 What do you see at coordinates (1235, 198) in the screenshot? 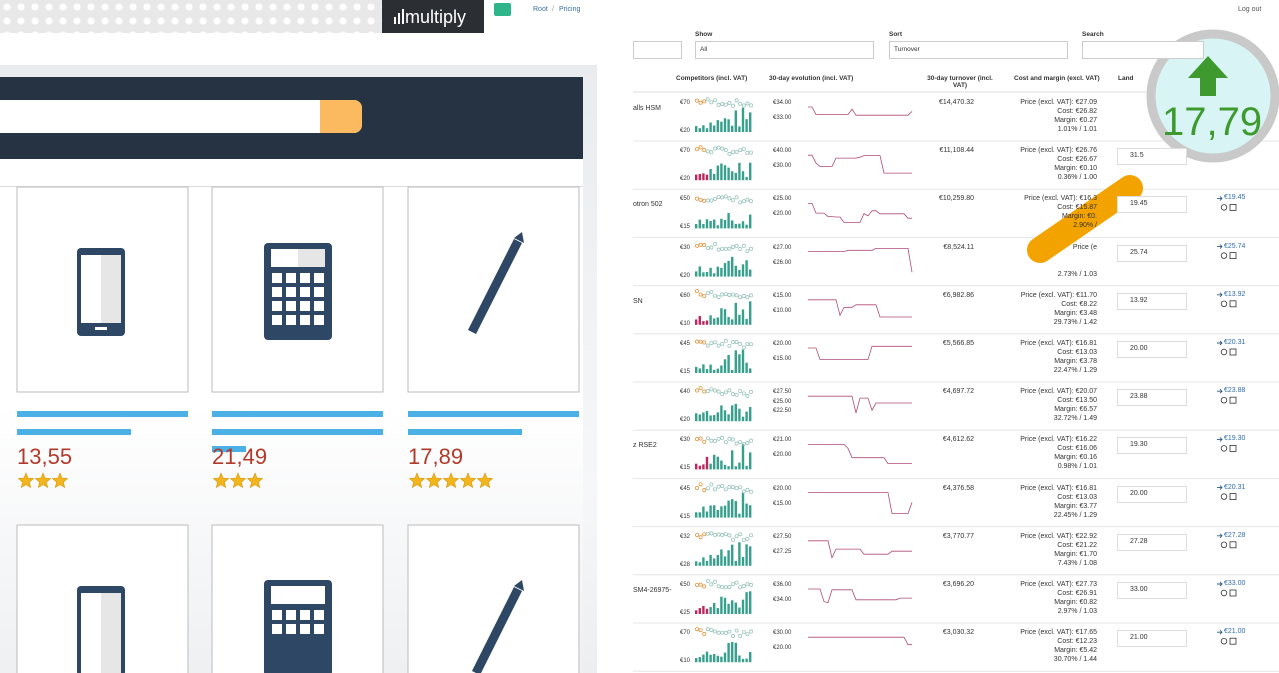
I see `suggested: €19.45` at bounding box center [1235, 198].